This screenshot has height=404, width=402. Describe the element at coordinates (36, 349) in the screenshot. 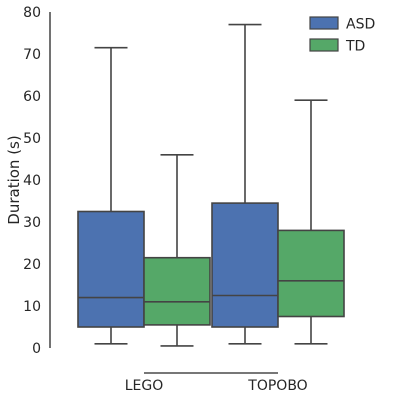

I see `y-tick-label: 0` at that location.